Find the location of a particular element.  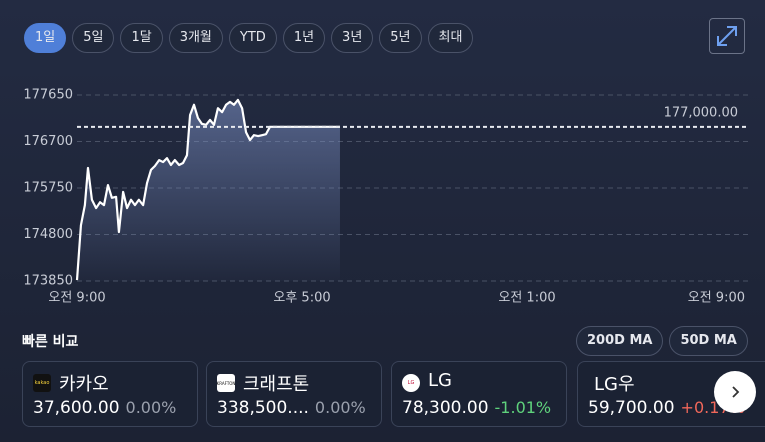

ma-button: 200D MA is located at coordinates (620, 341).